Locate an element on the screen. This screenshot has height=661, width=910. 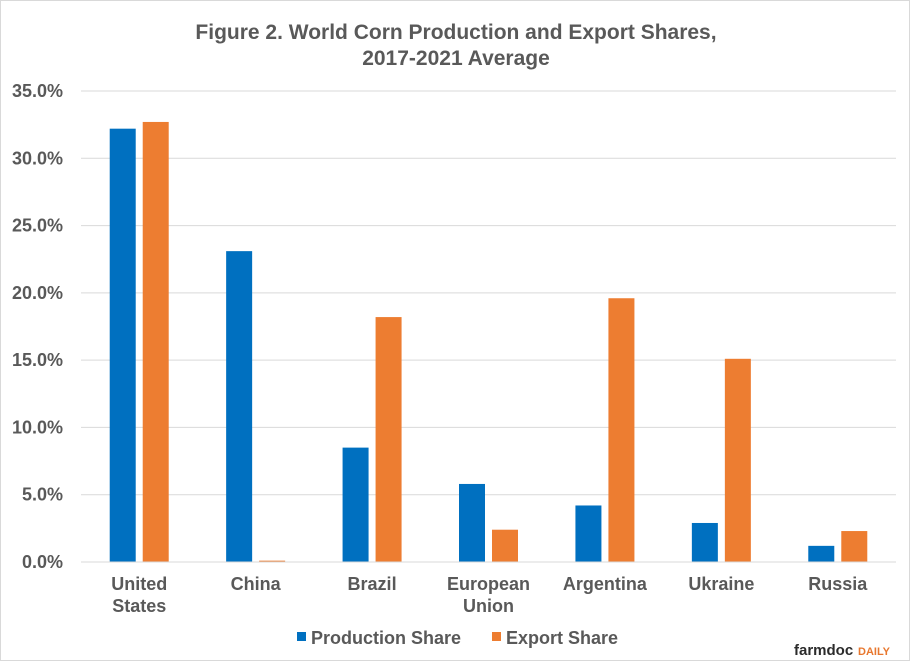
logo-main-text: farmdoc is located at coordinates (823, 650).